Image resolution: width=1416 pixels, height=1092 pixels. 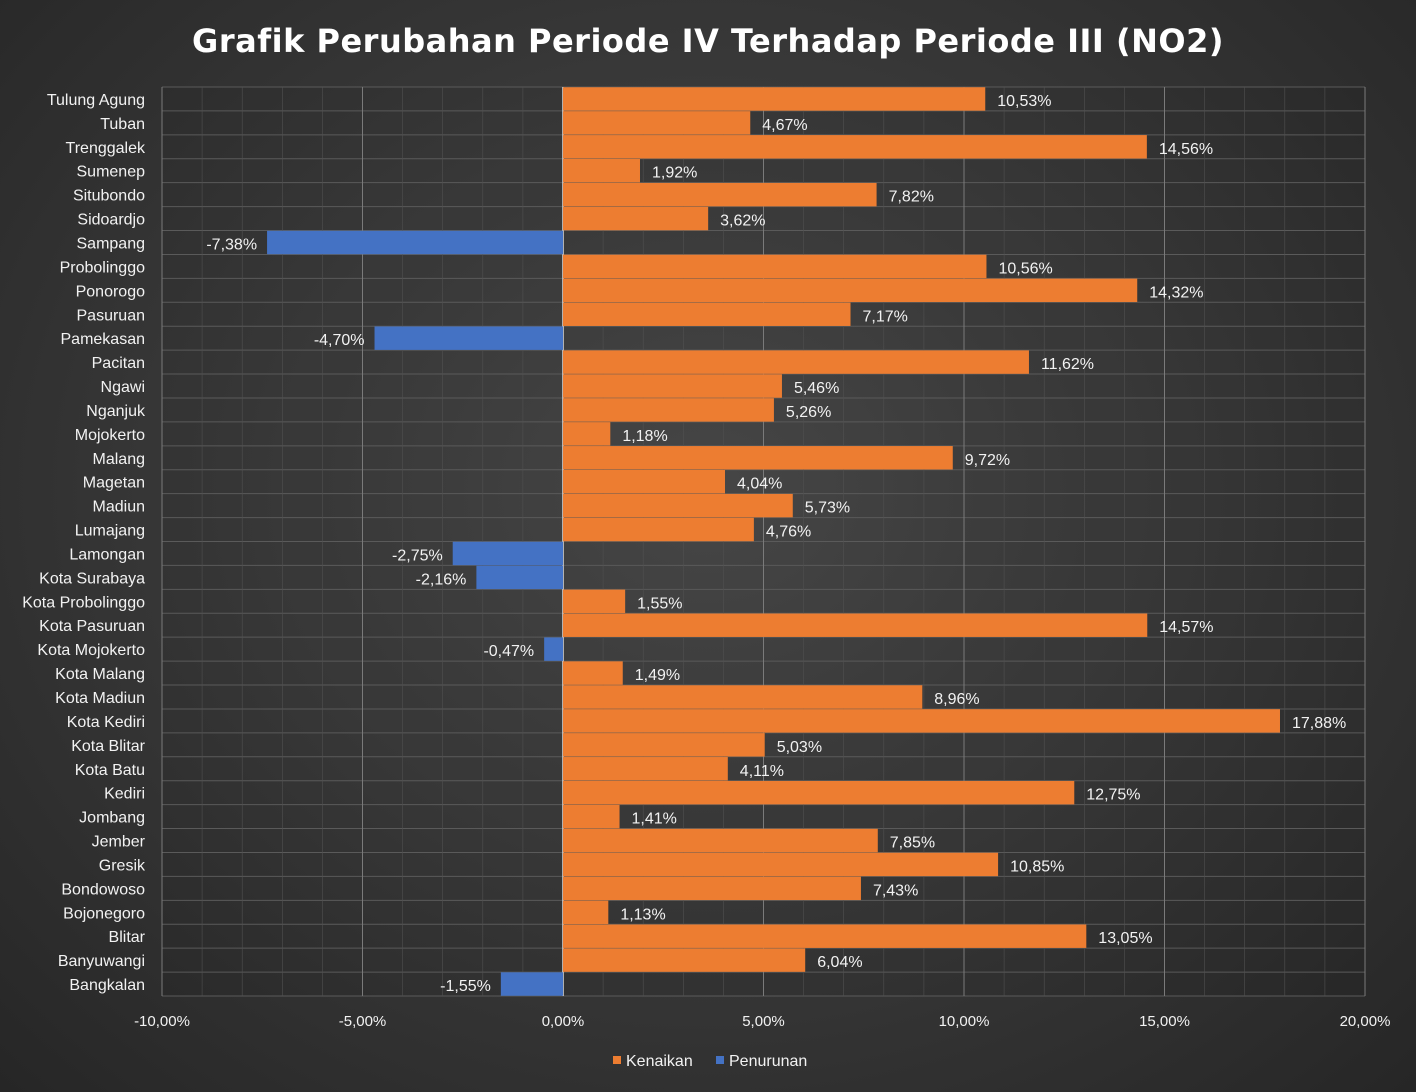 I want to click on x-tick-label: -10,00%, so click(x=162, y=1021).